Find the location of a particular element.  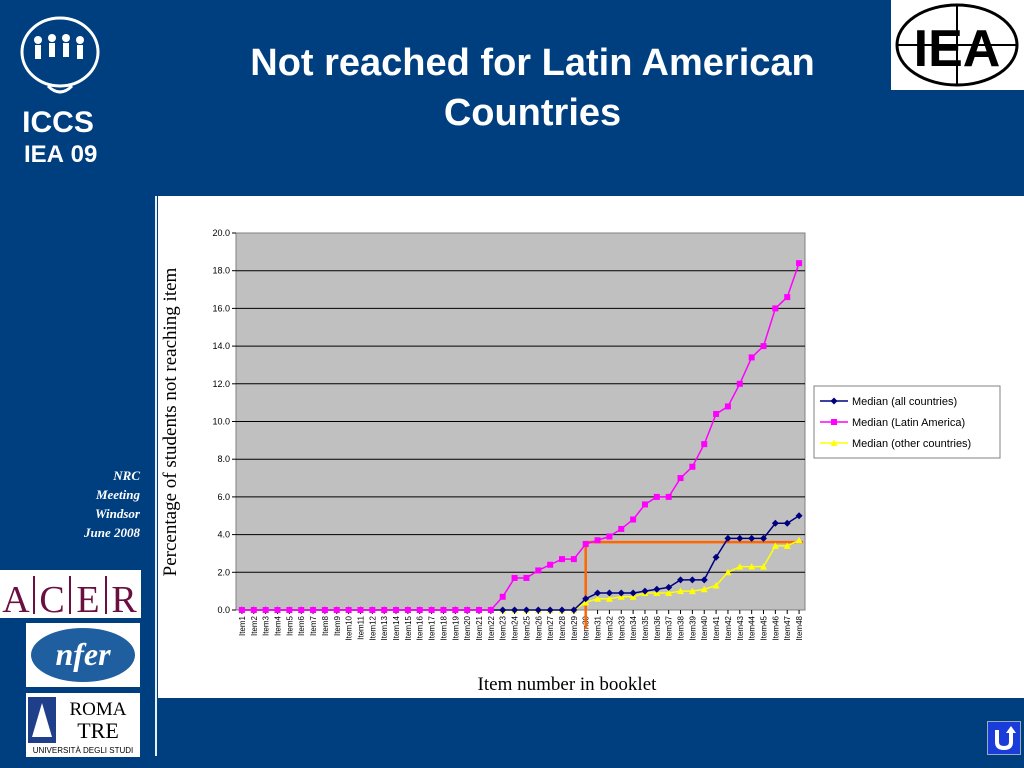

x-tick-label: Item48 is located at coordinates (799, 627).